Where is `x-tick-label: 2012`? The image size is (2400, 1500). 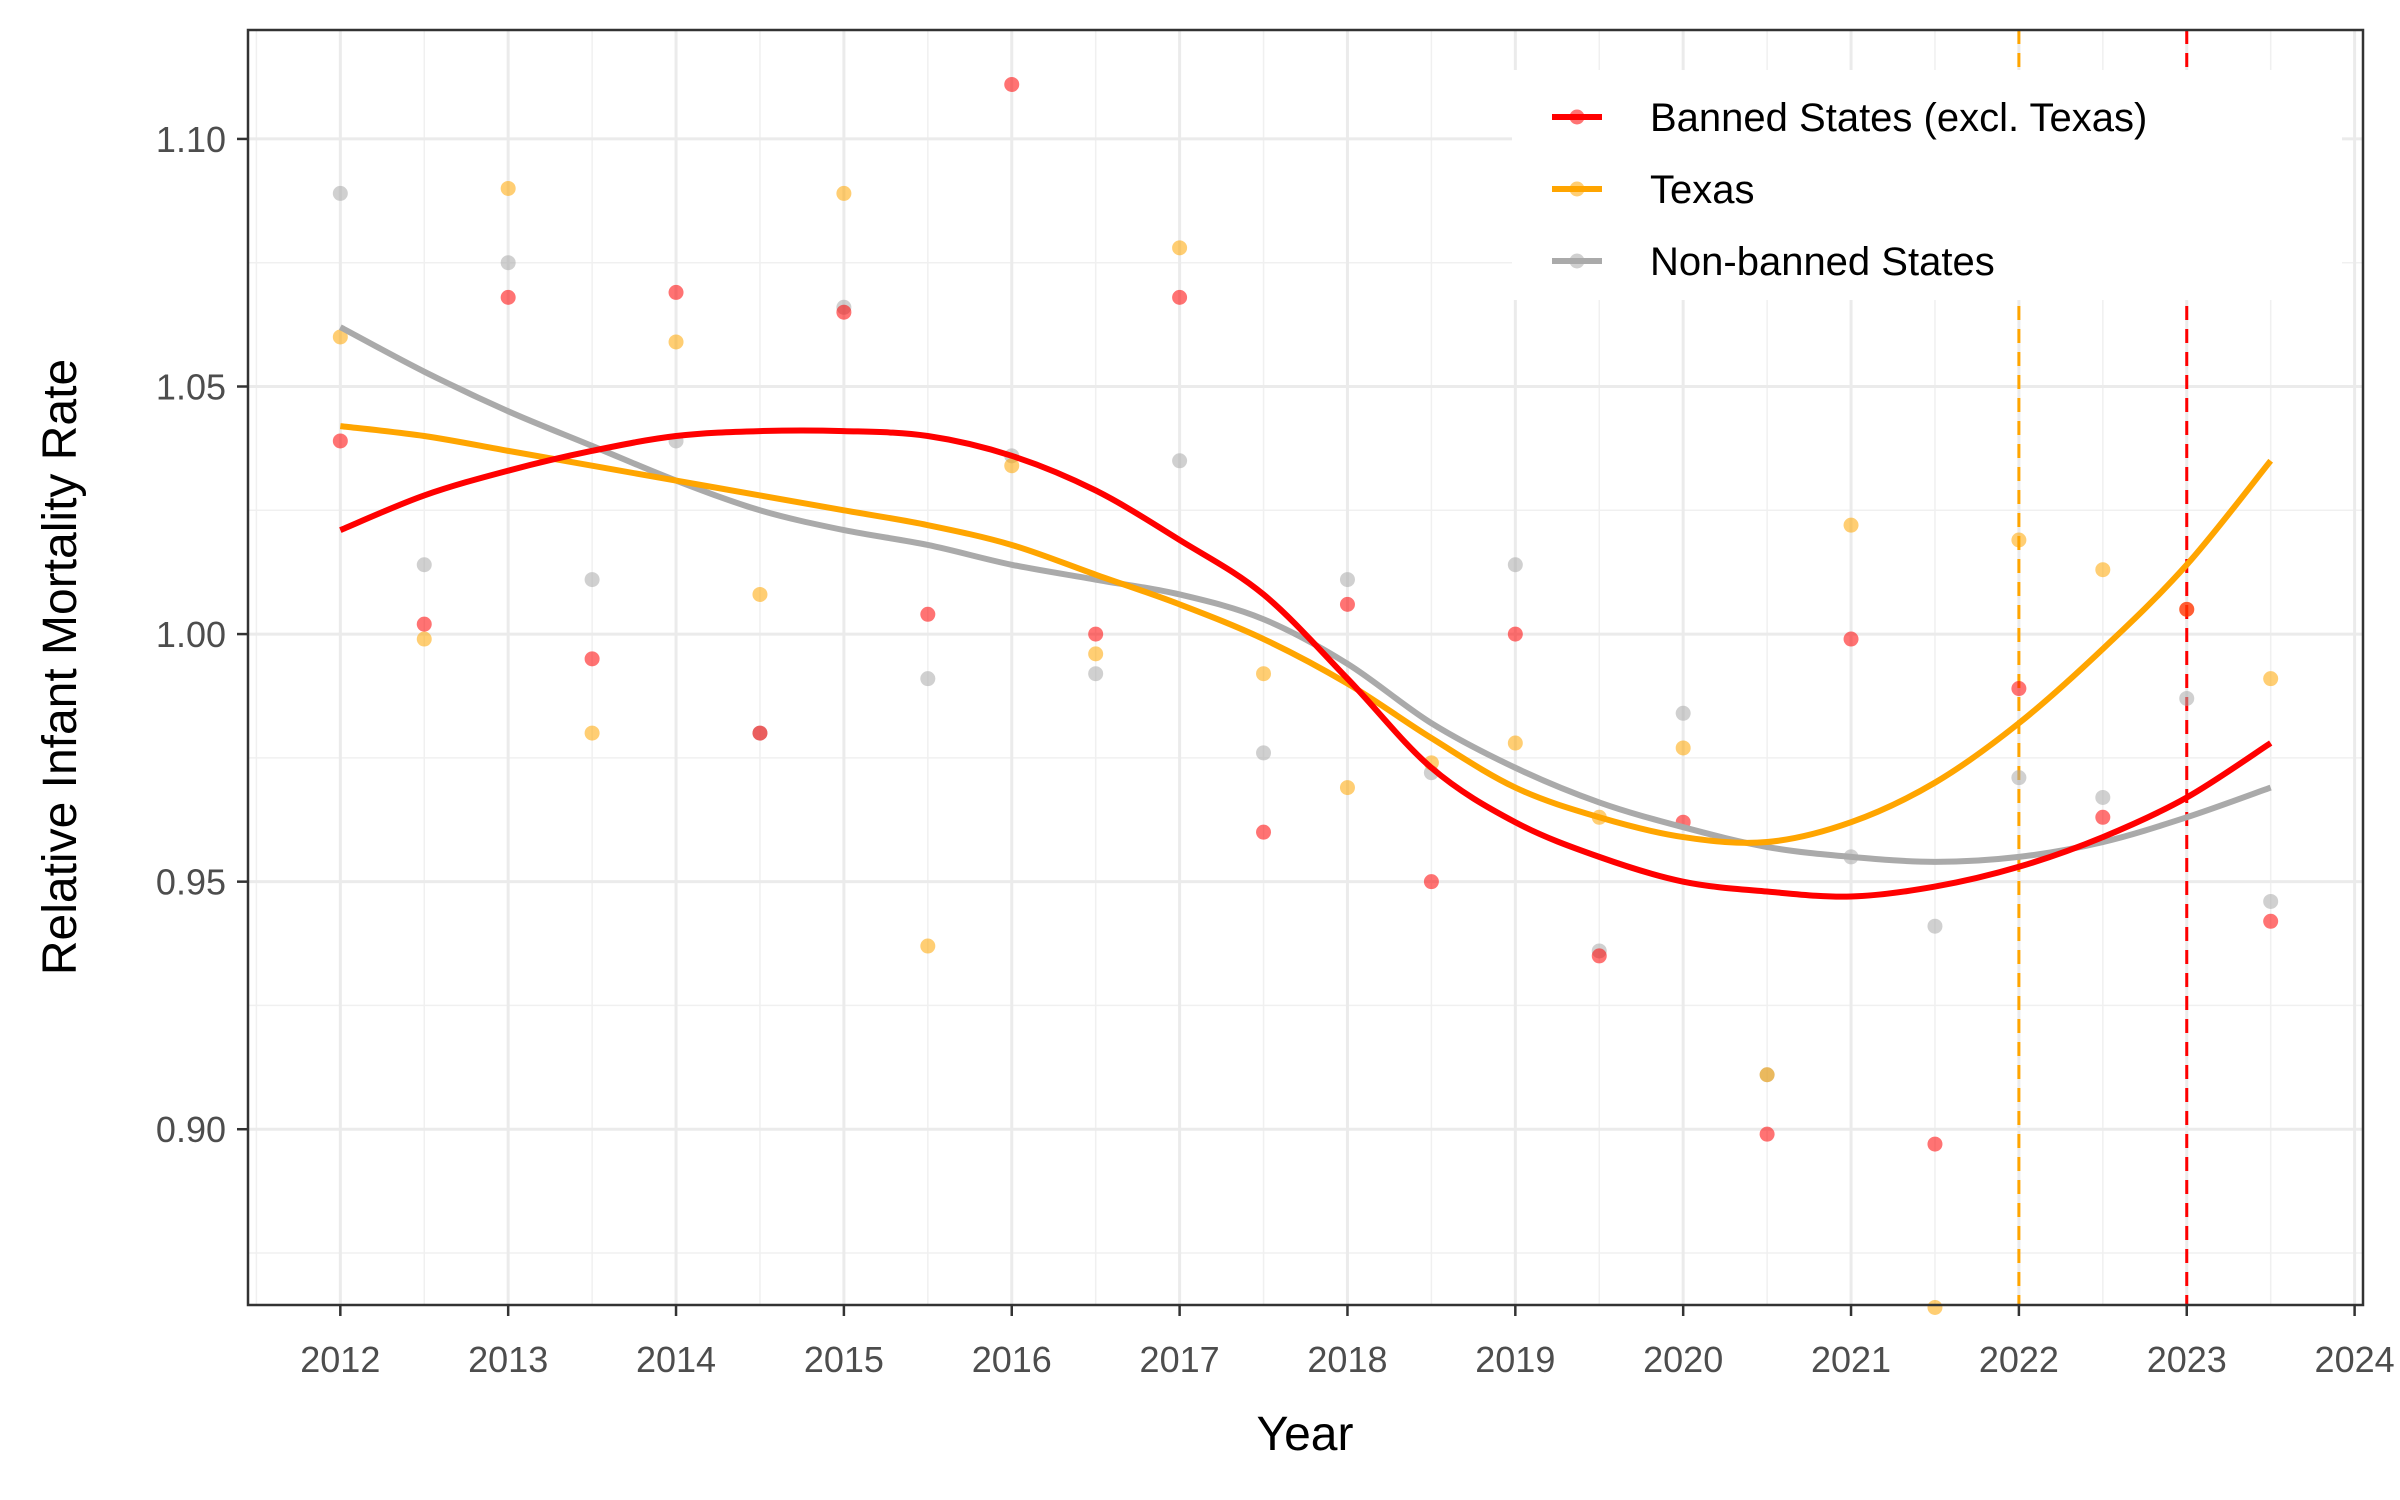 x-tick-label: 2012 is located at coordinates (340, 1359).